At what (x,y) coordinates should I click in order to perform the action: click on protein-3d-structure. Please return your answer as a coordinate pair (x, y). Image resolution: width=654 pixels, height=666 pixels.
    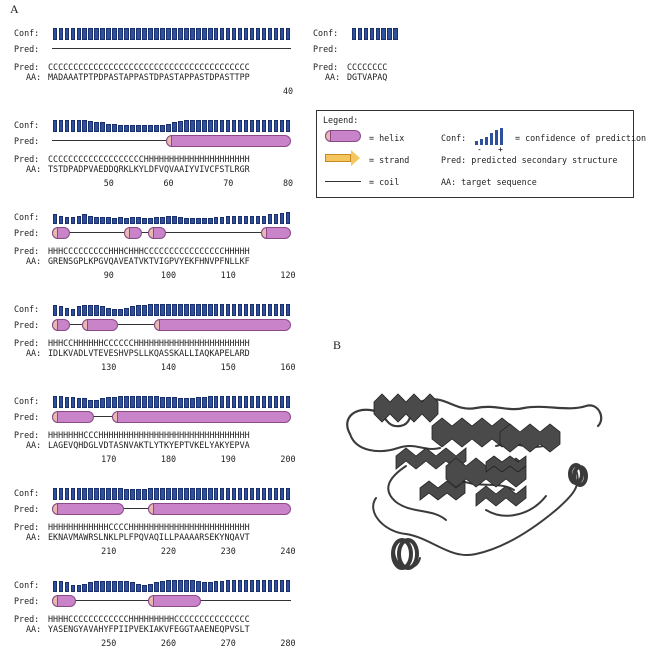
    Looking at the image, I should click on (474, 481).